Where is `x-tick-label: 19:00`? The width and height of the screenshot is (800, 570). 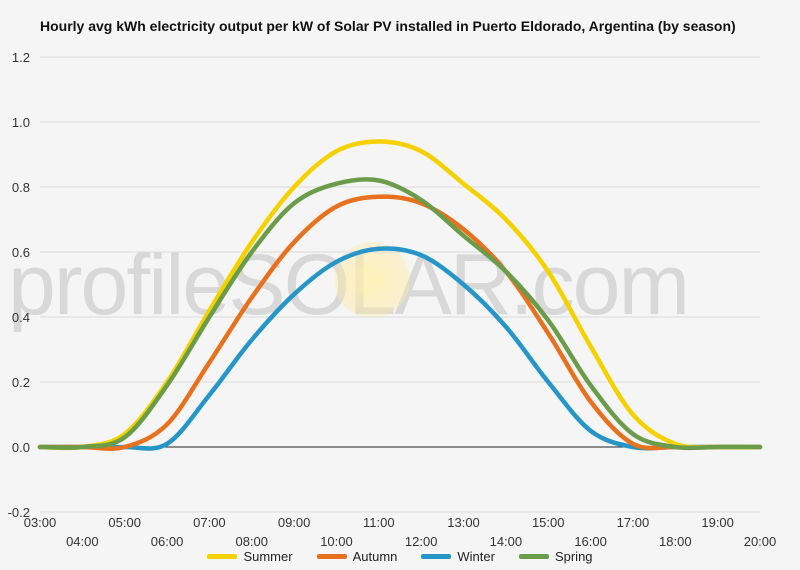
x-tick-label: 19:00 is located at coordinates (717, 522).